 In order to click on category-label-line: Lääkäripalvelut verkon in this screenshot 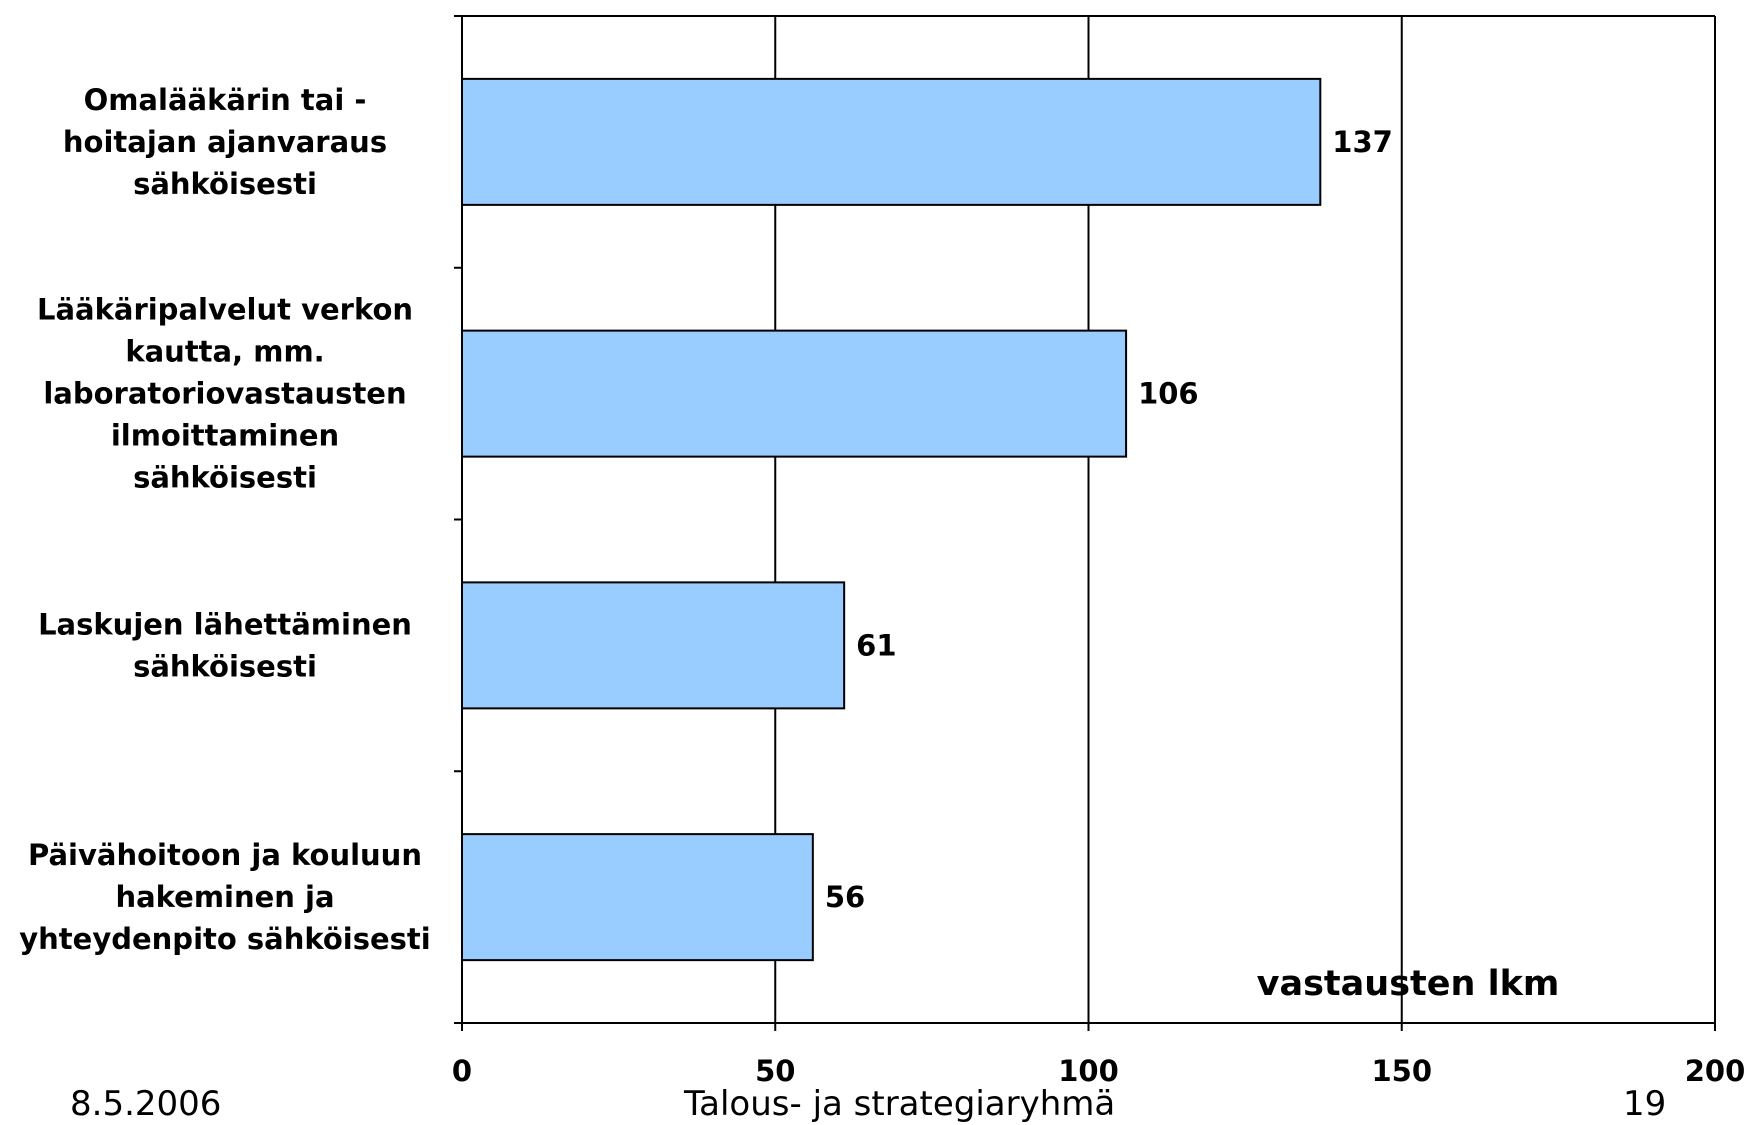, I will do `click(225, 310)`.